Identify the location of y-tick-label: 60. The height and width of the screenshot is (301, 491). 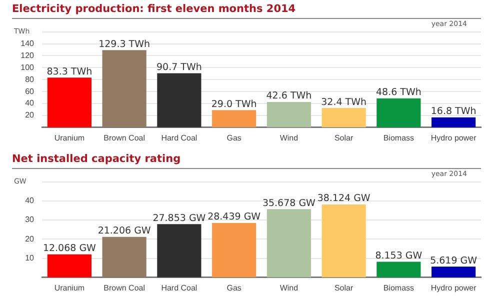
(30, 91).